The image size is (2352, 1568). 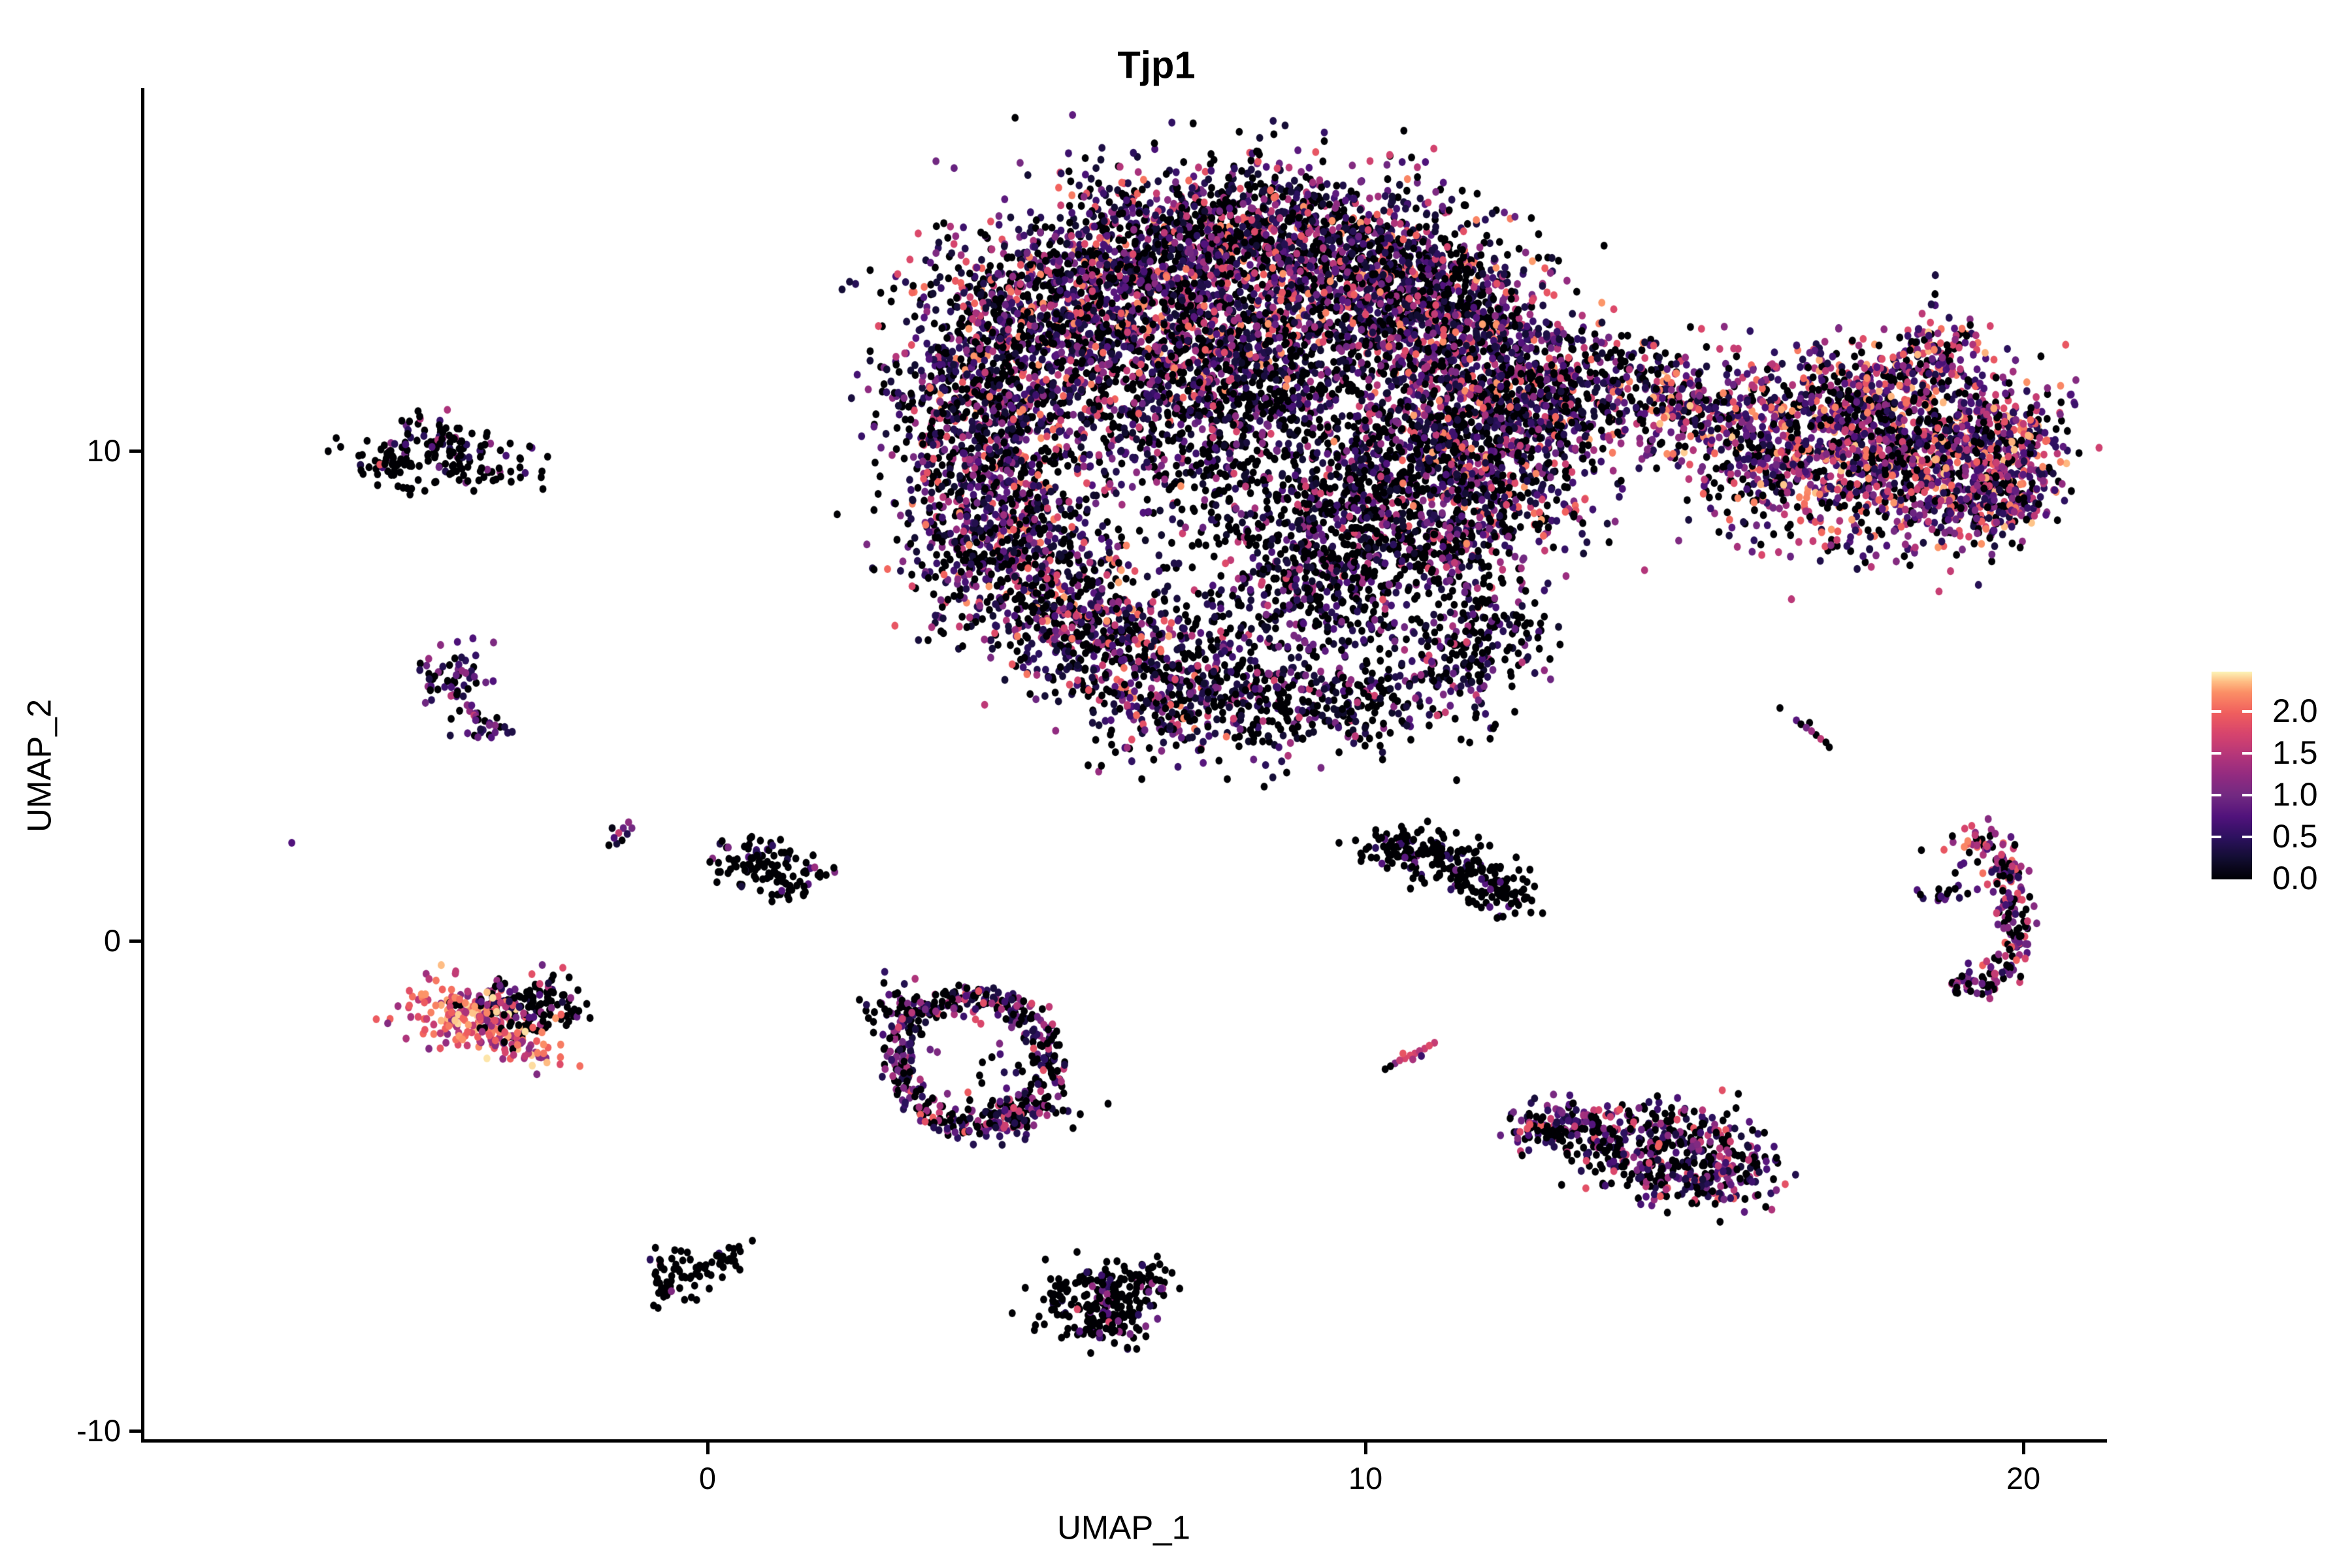 What do you see at coordinates (103, 450) in the screenshot?
I see `y-tick-label: 10` at bounding box center [103, 450].